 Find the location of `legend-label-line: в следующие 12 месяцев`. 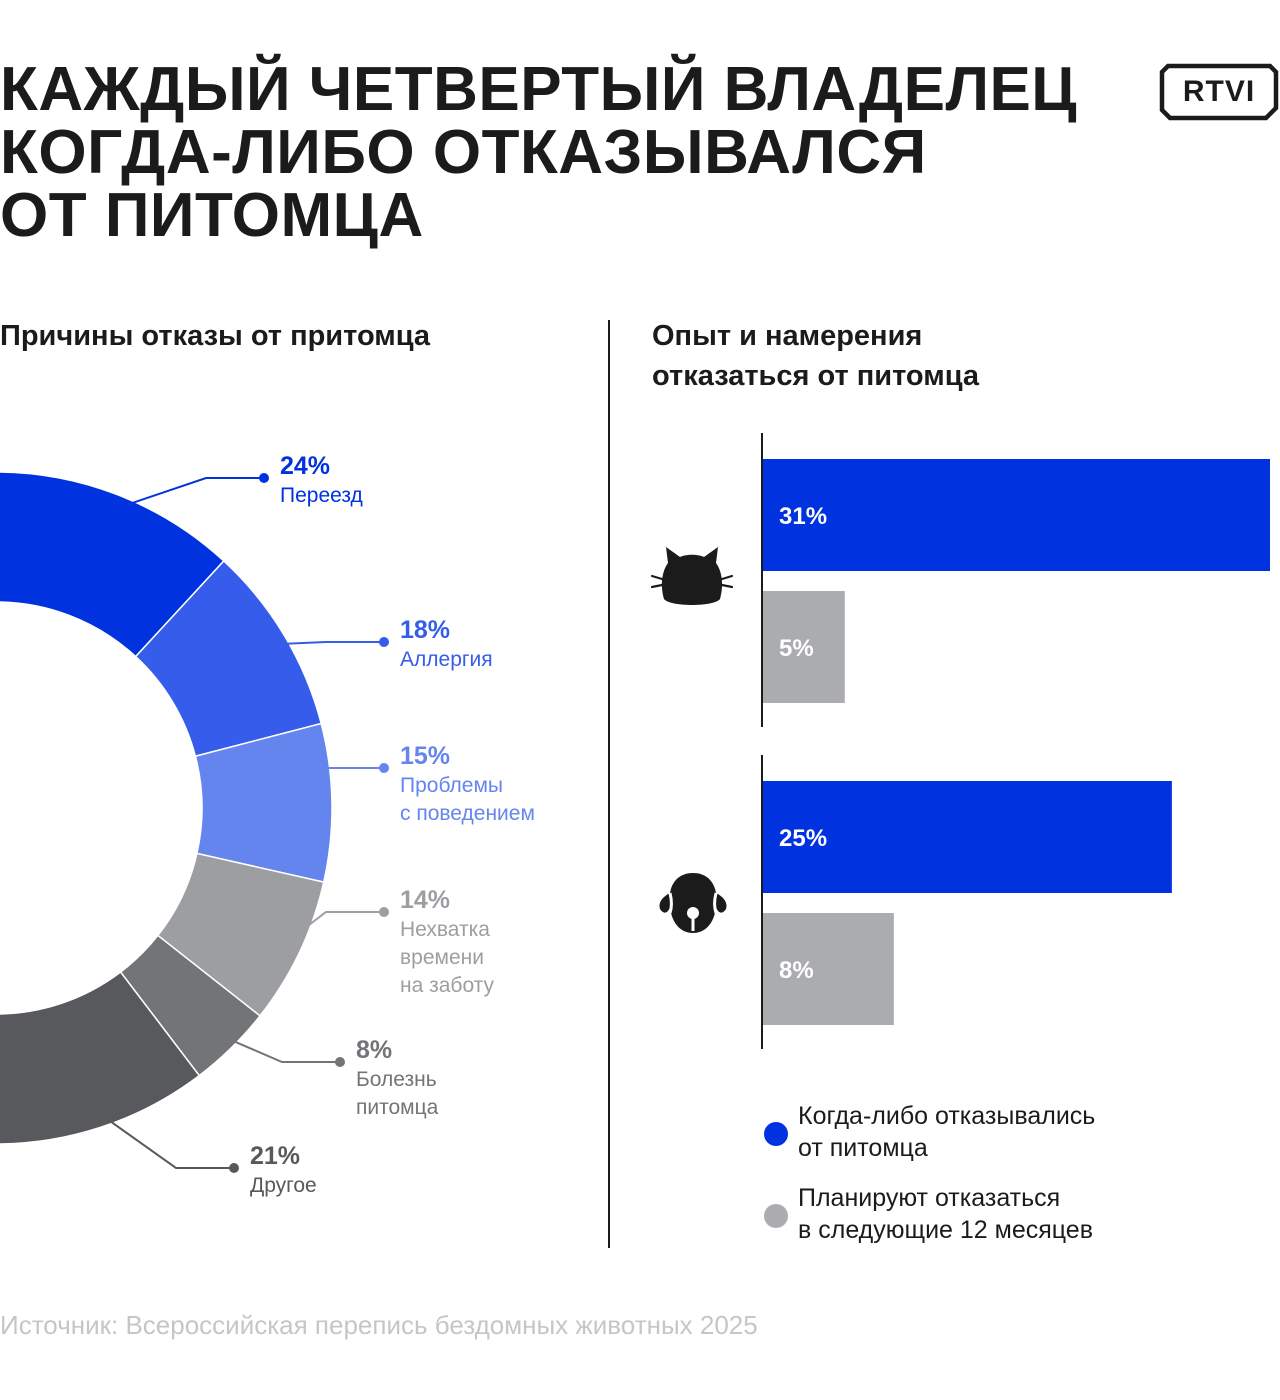

legend-label-line: в следующие 12 месяцев is located at coordinates (945, 1230).